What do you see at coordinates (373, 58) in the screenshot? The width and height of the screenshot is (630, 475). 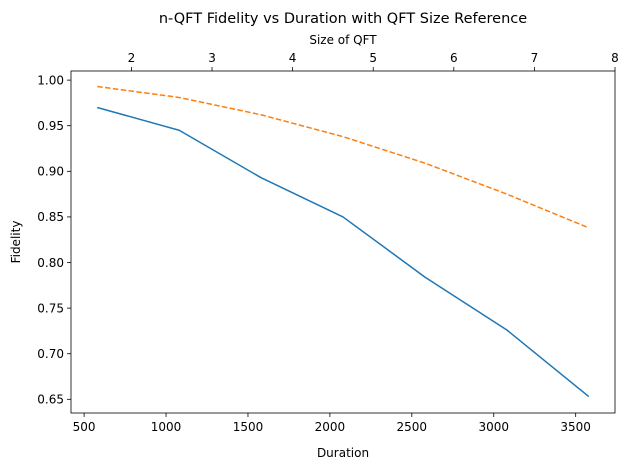 I see `top-x-tick-label: 5` at bounding box center [373, 58].